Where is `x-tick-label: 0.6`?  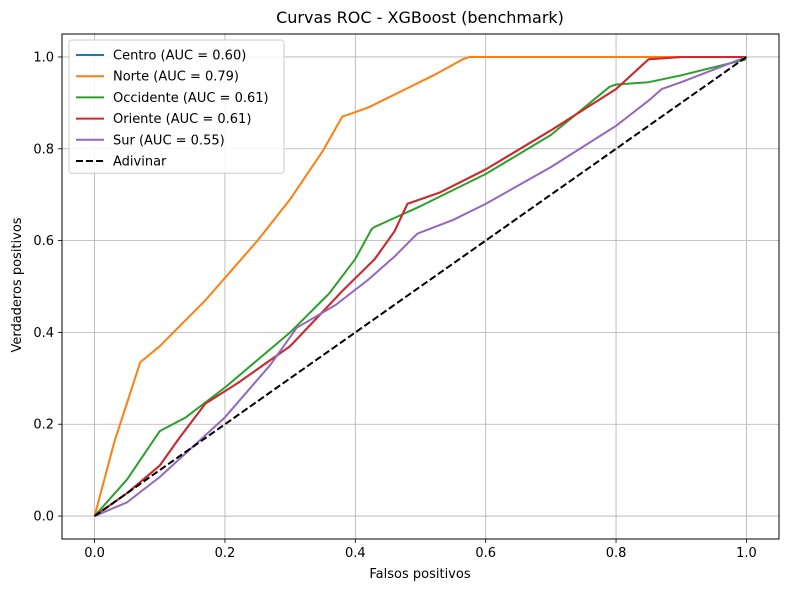 x-tick-label: 0.6 is located at coordinates (485, 553).